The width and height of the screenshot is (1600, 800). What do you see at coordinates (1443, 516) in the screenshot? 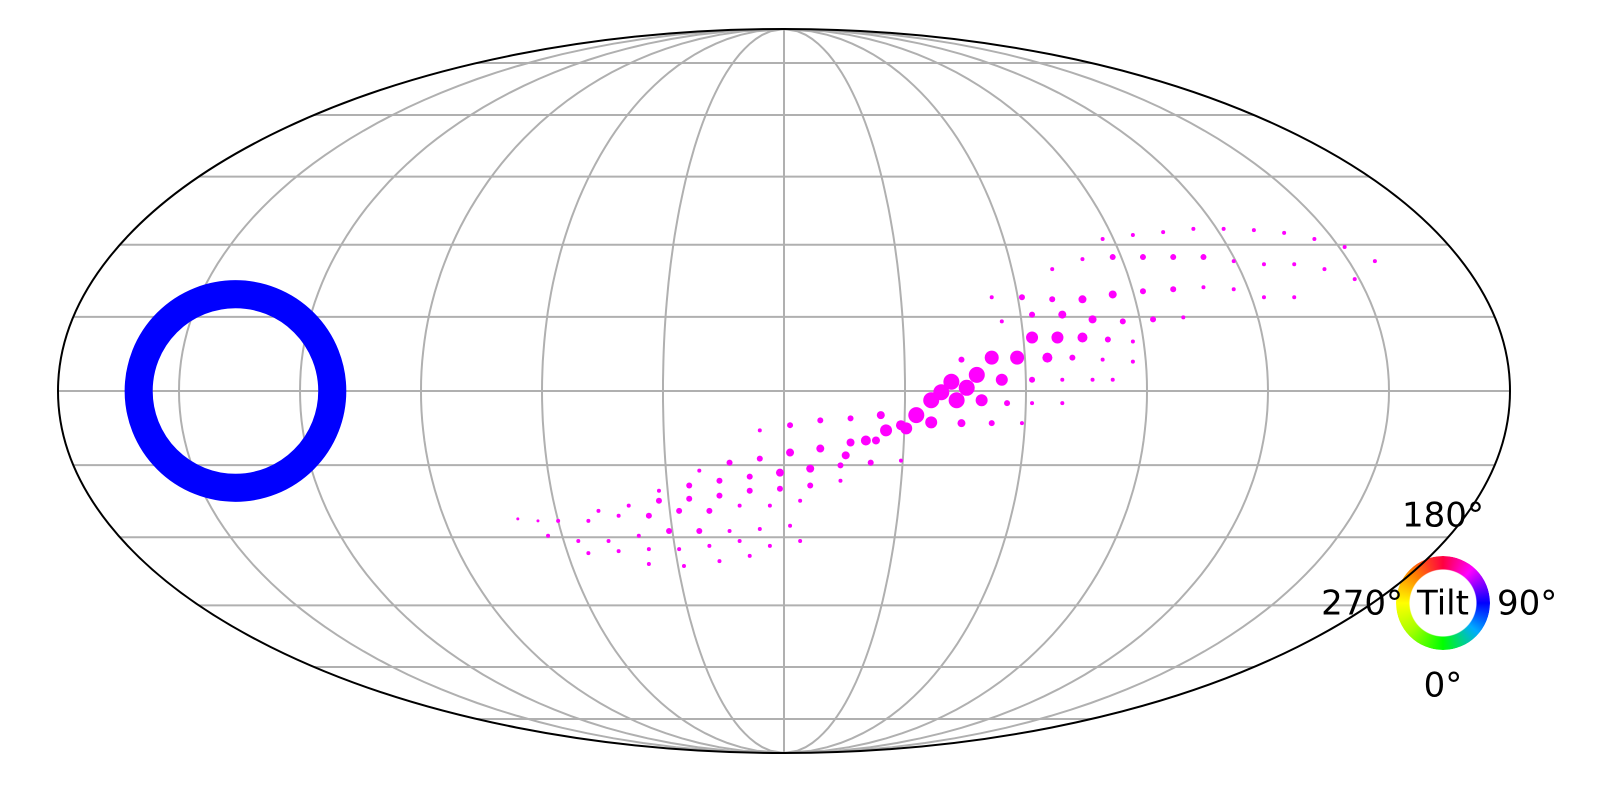
I see `colorwheel-label: 180°` at bounding box center [1443, 516].